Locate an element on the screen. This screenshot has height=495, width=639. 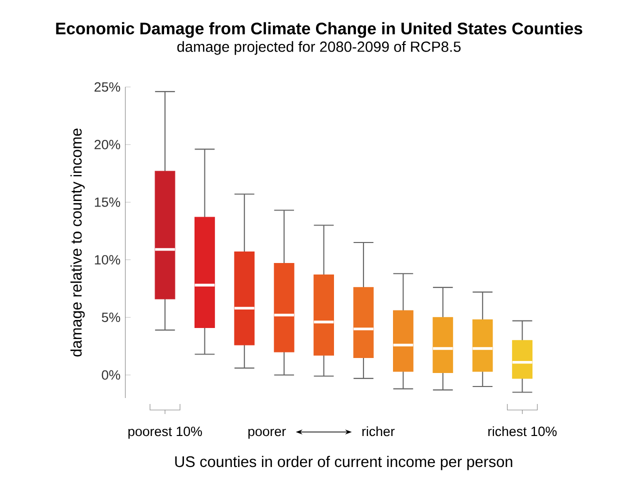
chart-subtitle: damage projected for 2080-2099 of RCP8.5 is located at coordinates (319, 48).